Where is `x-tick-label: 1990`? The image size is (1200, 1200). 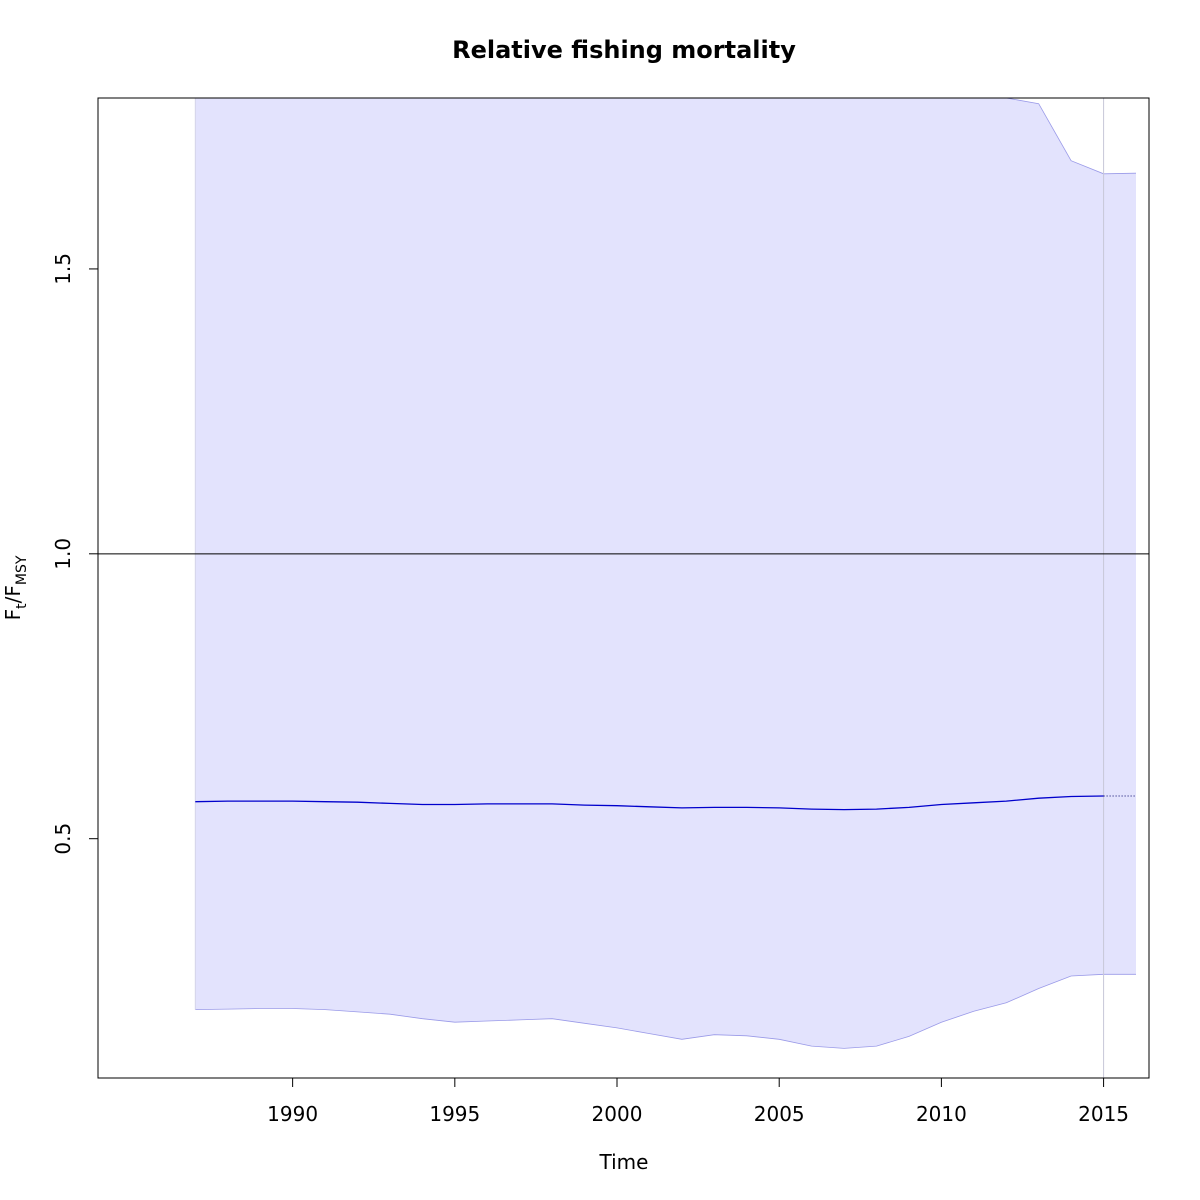 x-tick-label: 1990 is located at coordinates (292, 1114).